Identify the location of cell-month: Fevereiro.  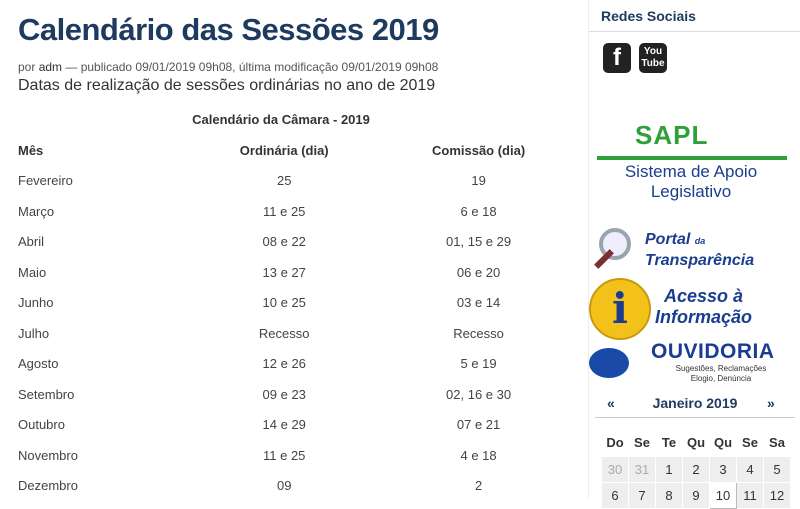
(45, 181).